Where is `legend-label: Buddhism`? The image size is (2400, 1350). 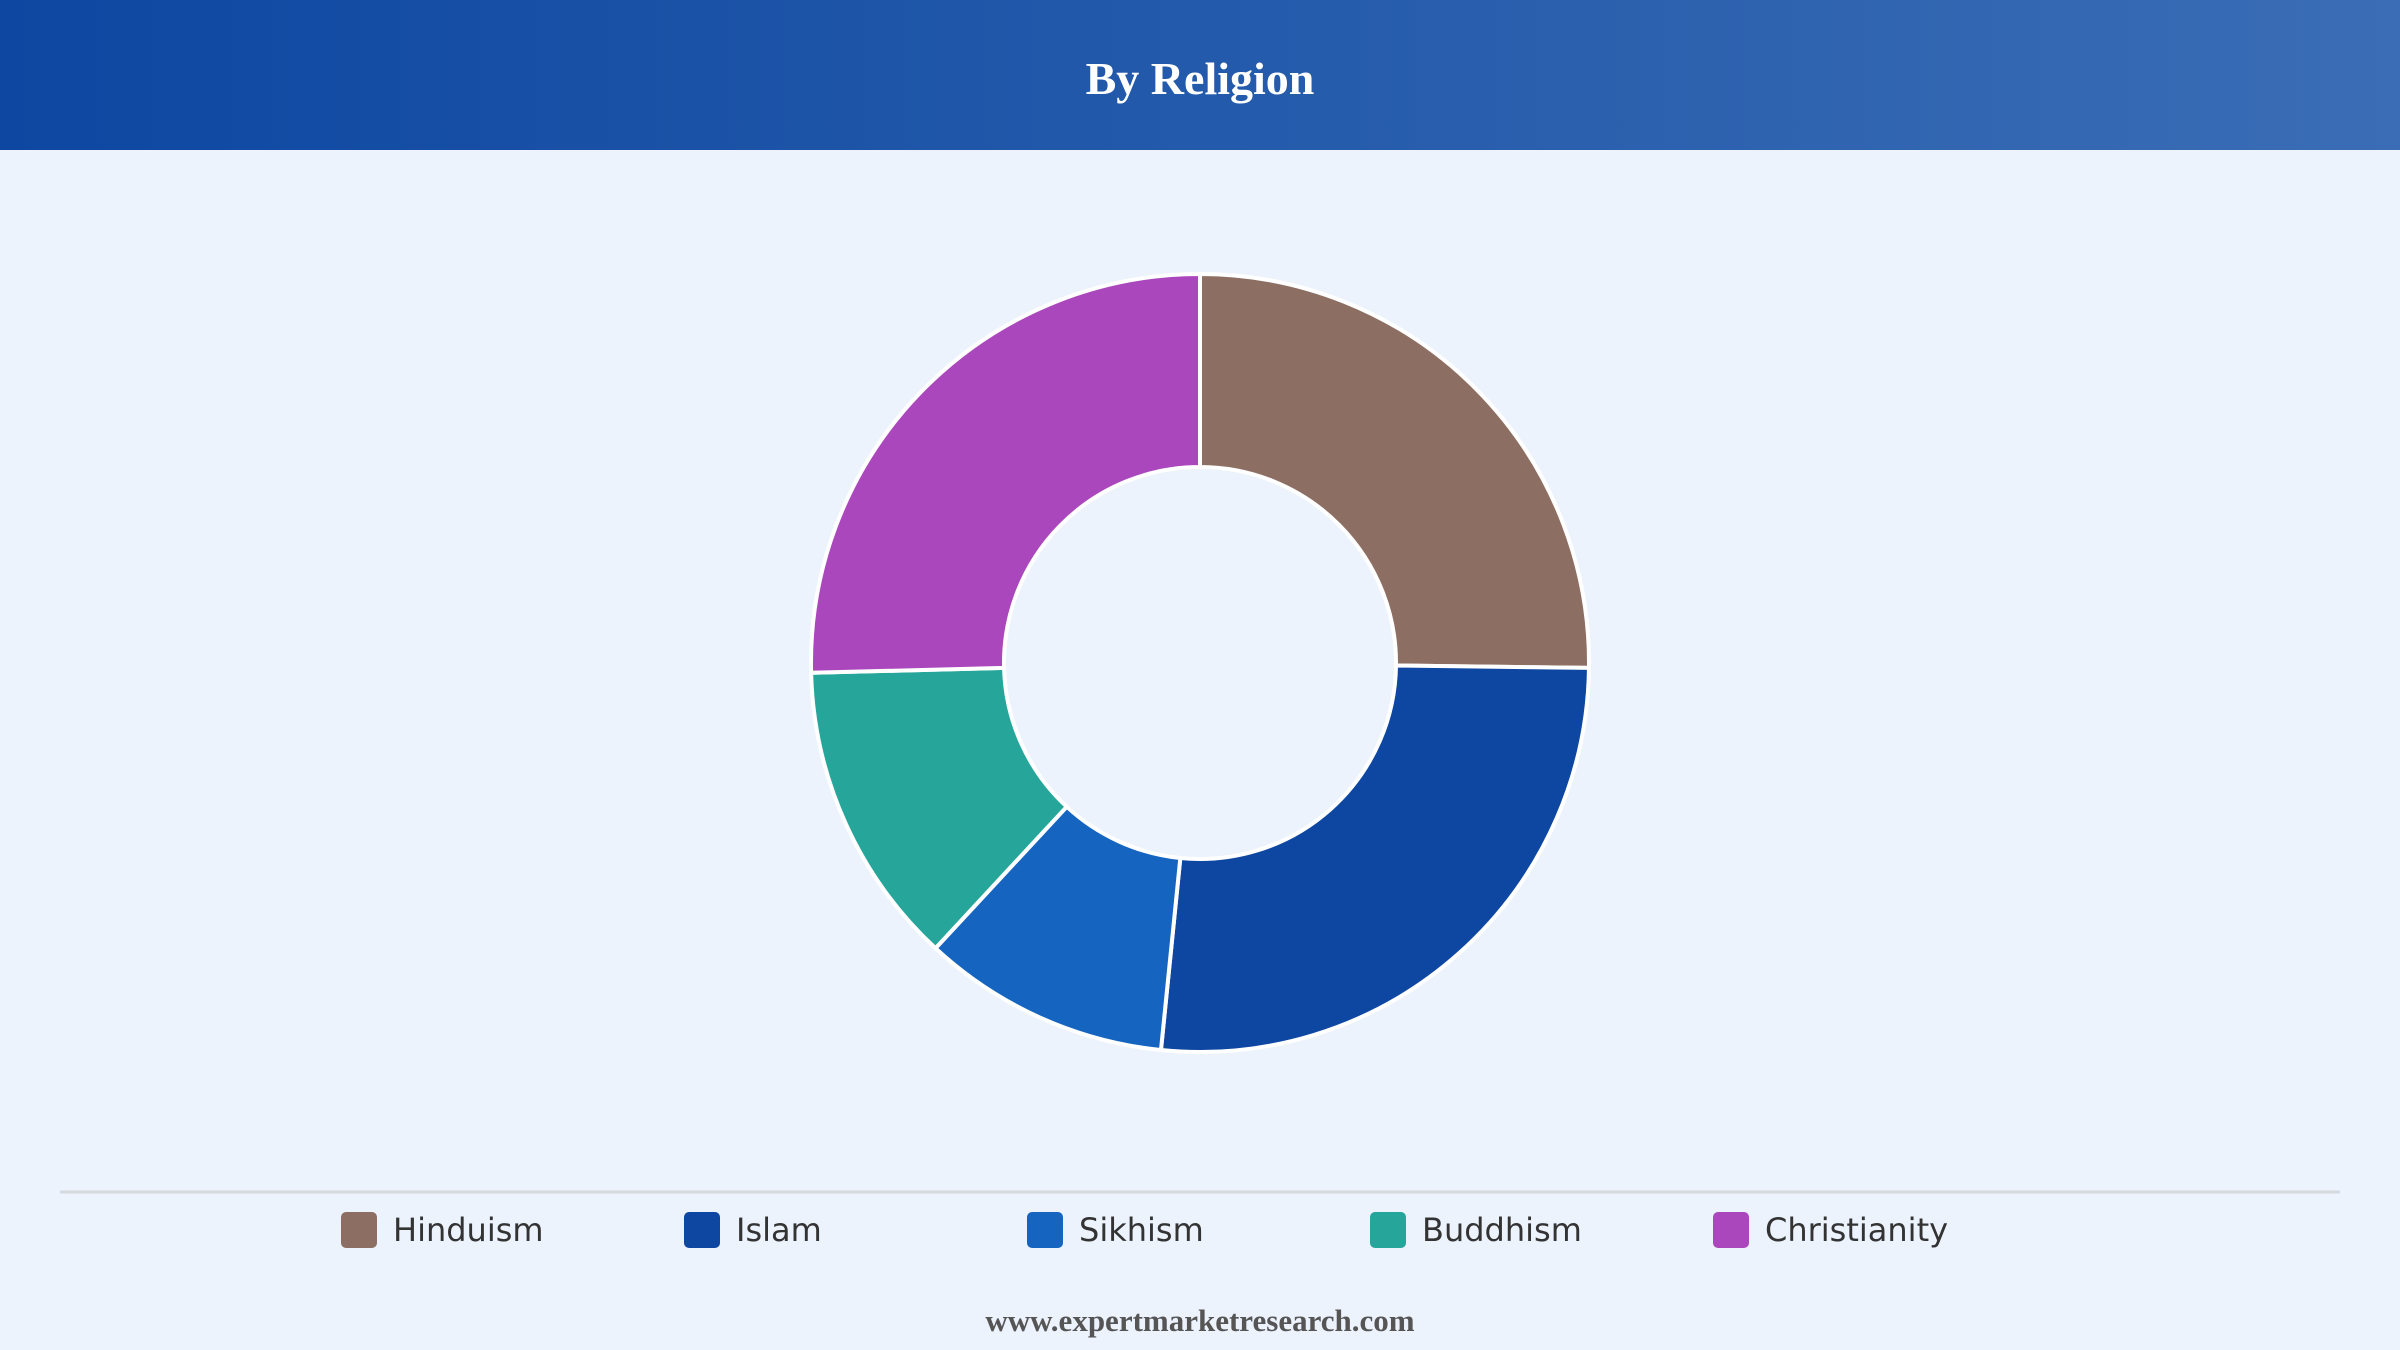 legend-label: Buddhism is located at coordinates (1502, 1230).